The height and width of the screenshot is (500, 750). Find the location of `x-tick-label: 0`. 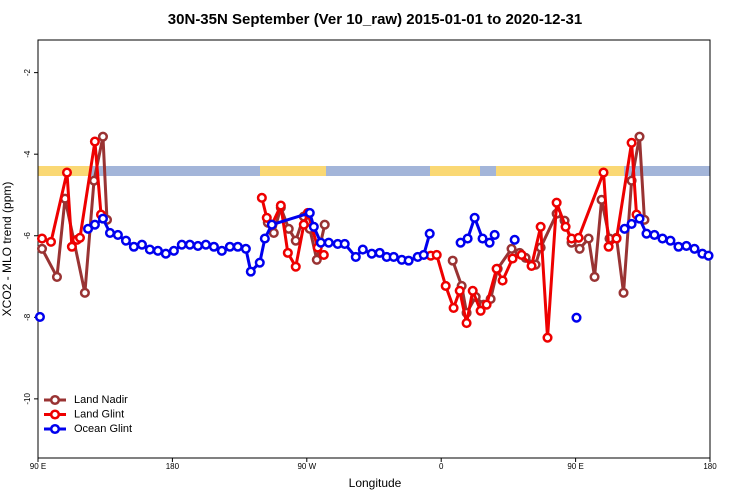

x-tick-label: 0 is located at coordinates (441, 466).